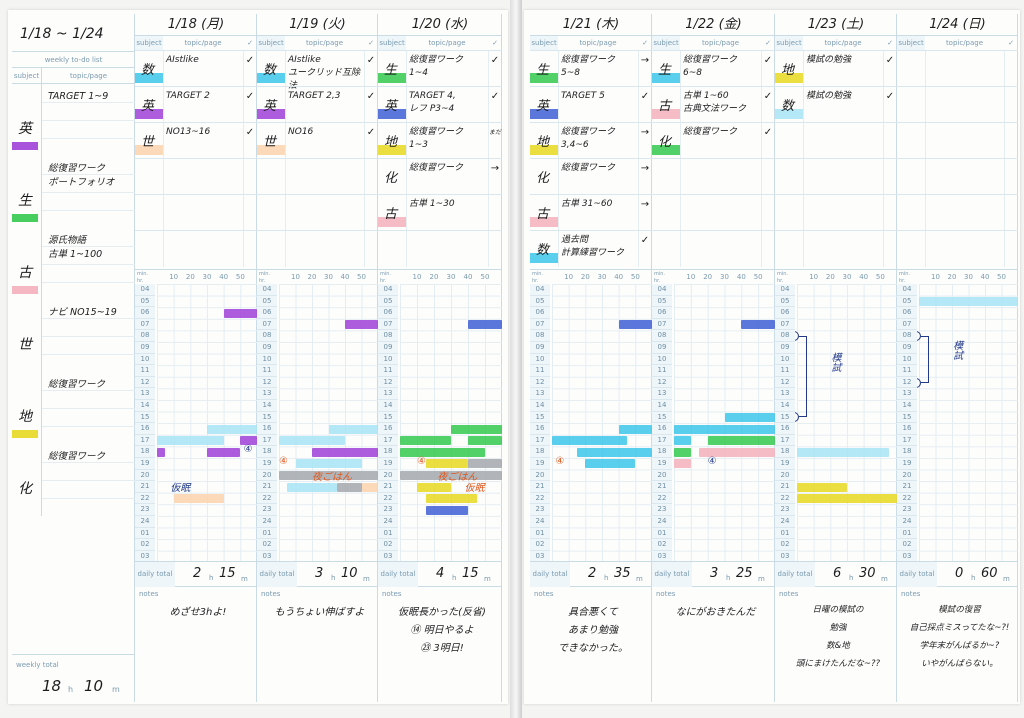 This screenshot has width=1024, height=718. What do you see at coordinates (391, 70) in the screenshot?
I see `todo-subject: 生` at bounding box center [391, 70].